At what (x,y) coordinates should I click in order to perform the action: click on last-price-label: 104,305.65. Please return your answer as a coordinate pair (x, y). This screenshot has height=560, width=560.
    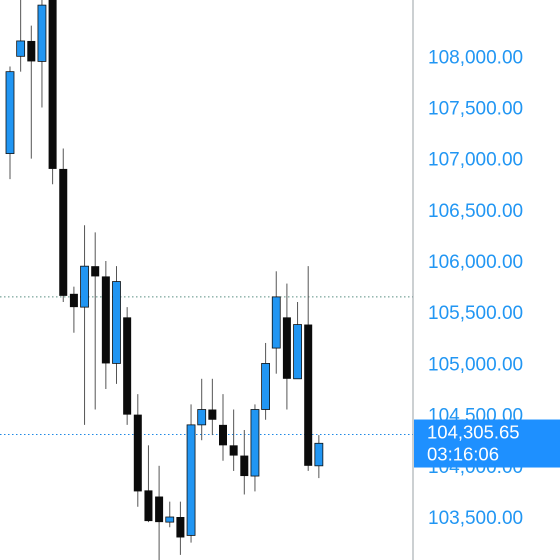
    Looking at the image, I should click on (473, 432).